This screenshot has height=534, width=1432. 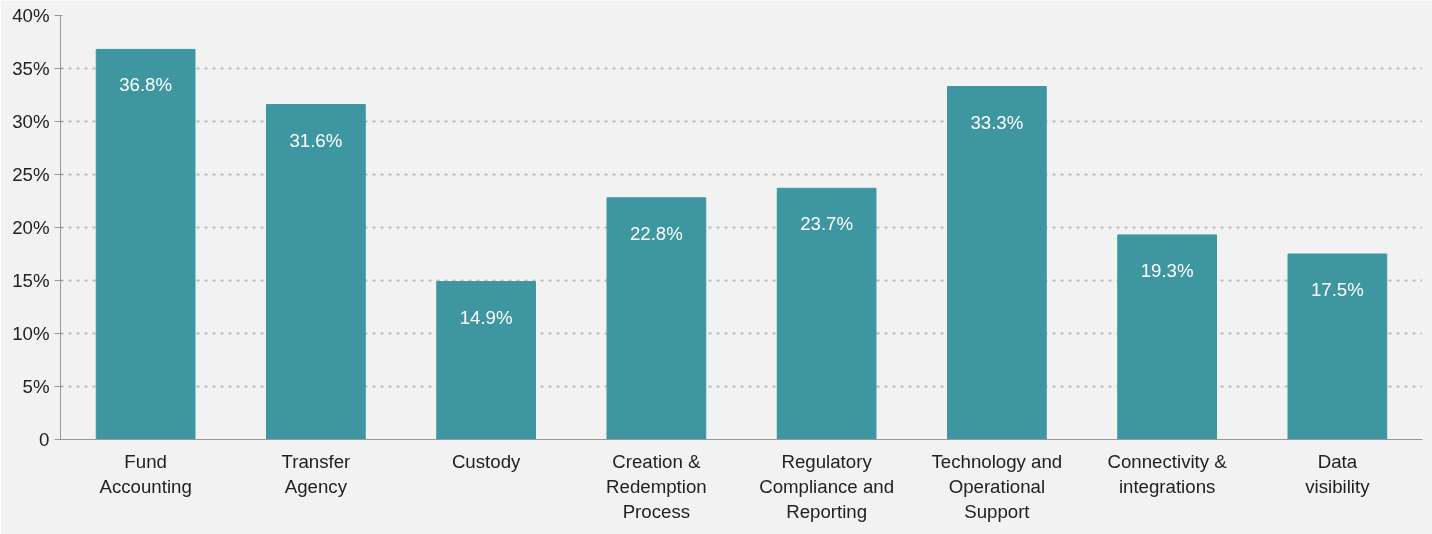 I want to click on data-label: 14.9%, so click(x=486, y=317).